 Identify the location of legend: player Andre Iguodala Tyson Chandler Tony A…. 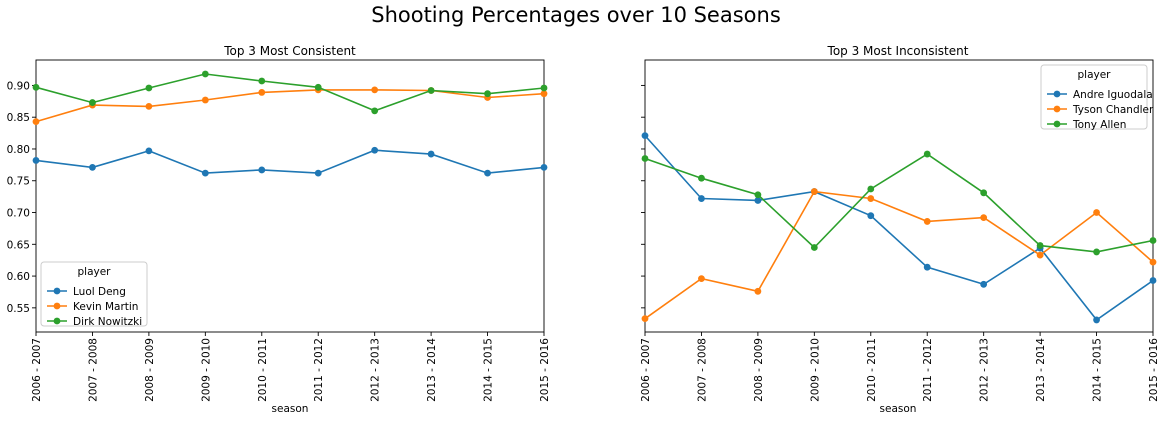
(1097, 97).